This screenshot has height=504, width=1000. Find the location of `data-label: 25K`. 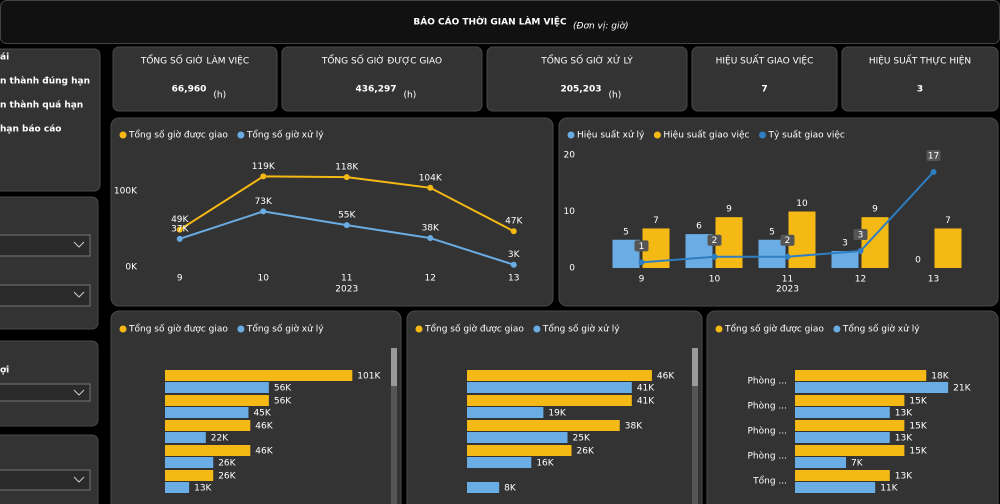

data-label: 25K is located at coordinates (582, 439).